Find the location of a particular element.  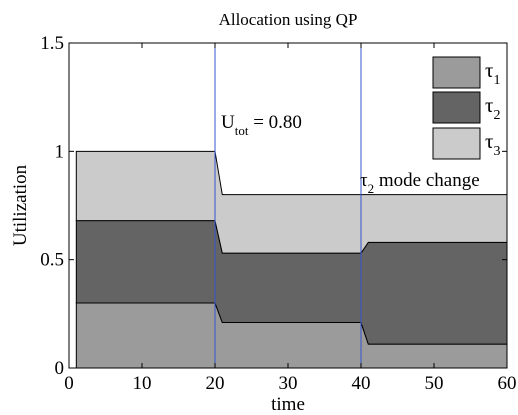

x-tick-label: 60 is located at coordinates (507, 383).